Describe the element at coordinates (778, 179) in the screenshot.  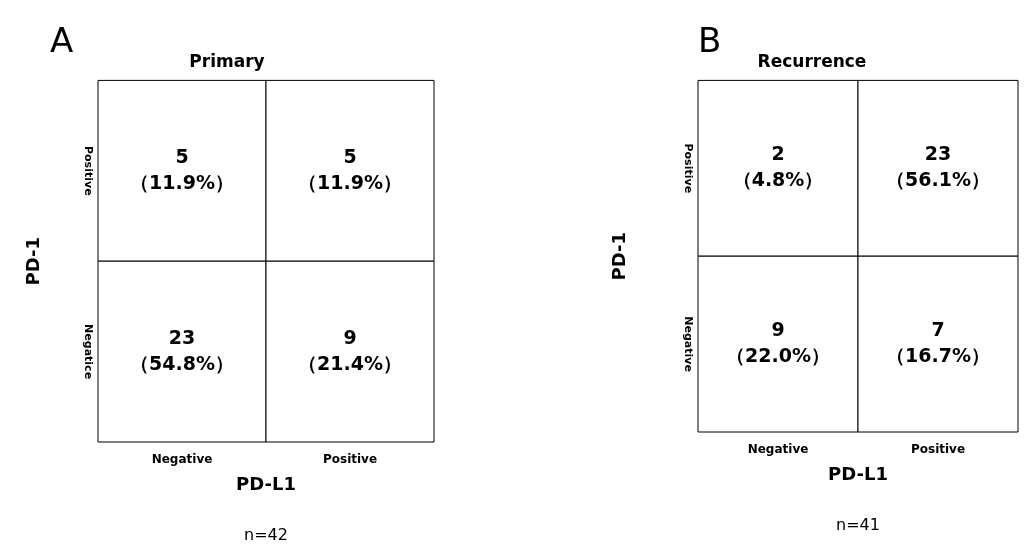
I see `annotation: （4.8%）` at that location.